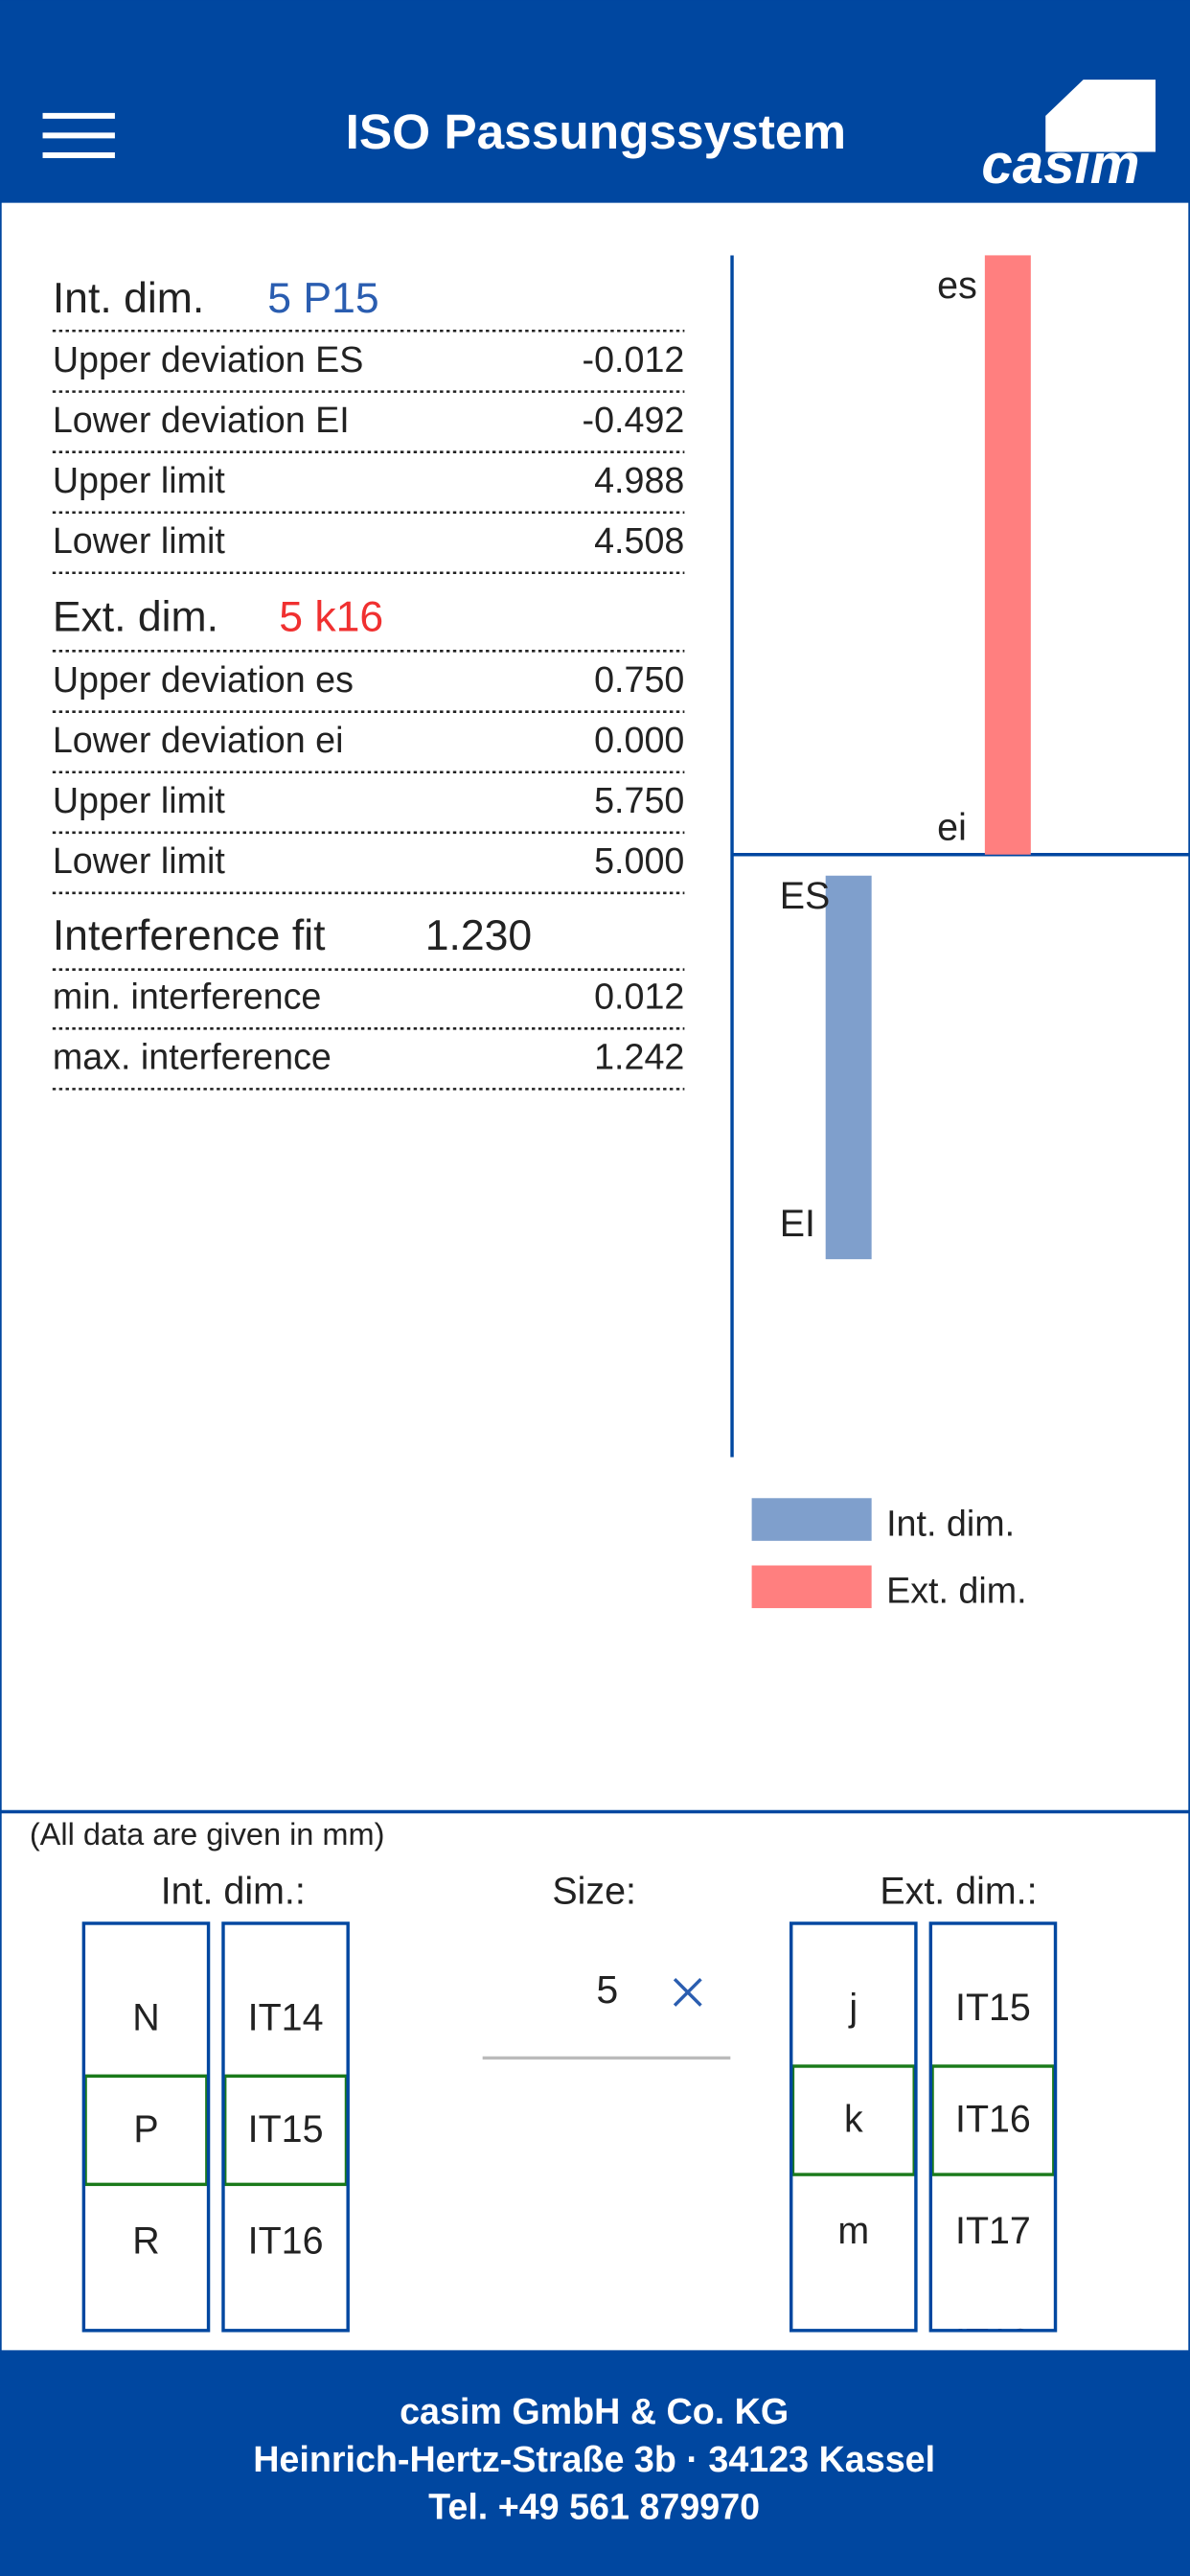 The image size is (1190, 2576). I want to click on int-picker-label: Int. dim.:, so click(234, 1892).